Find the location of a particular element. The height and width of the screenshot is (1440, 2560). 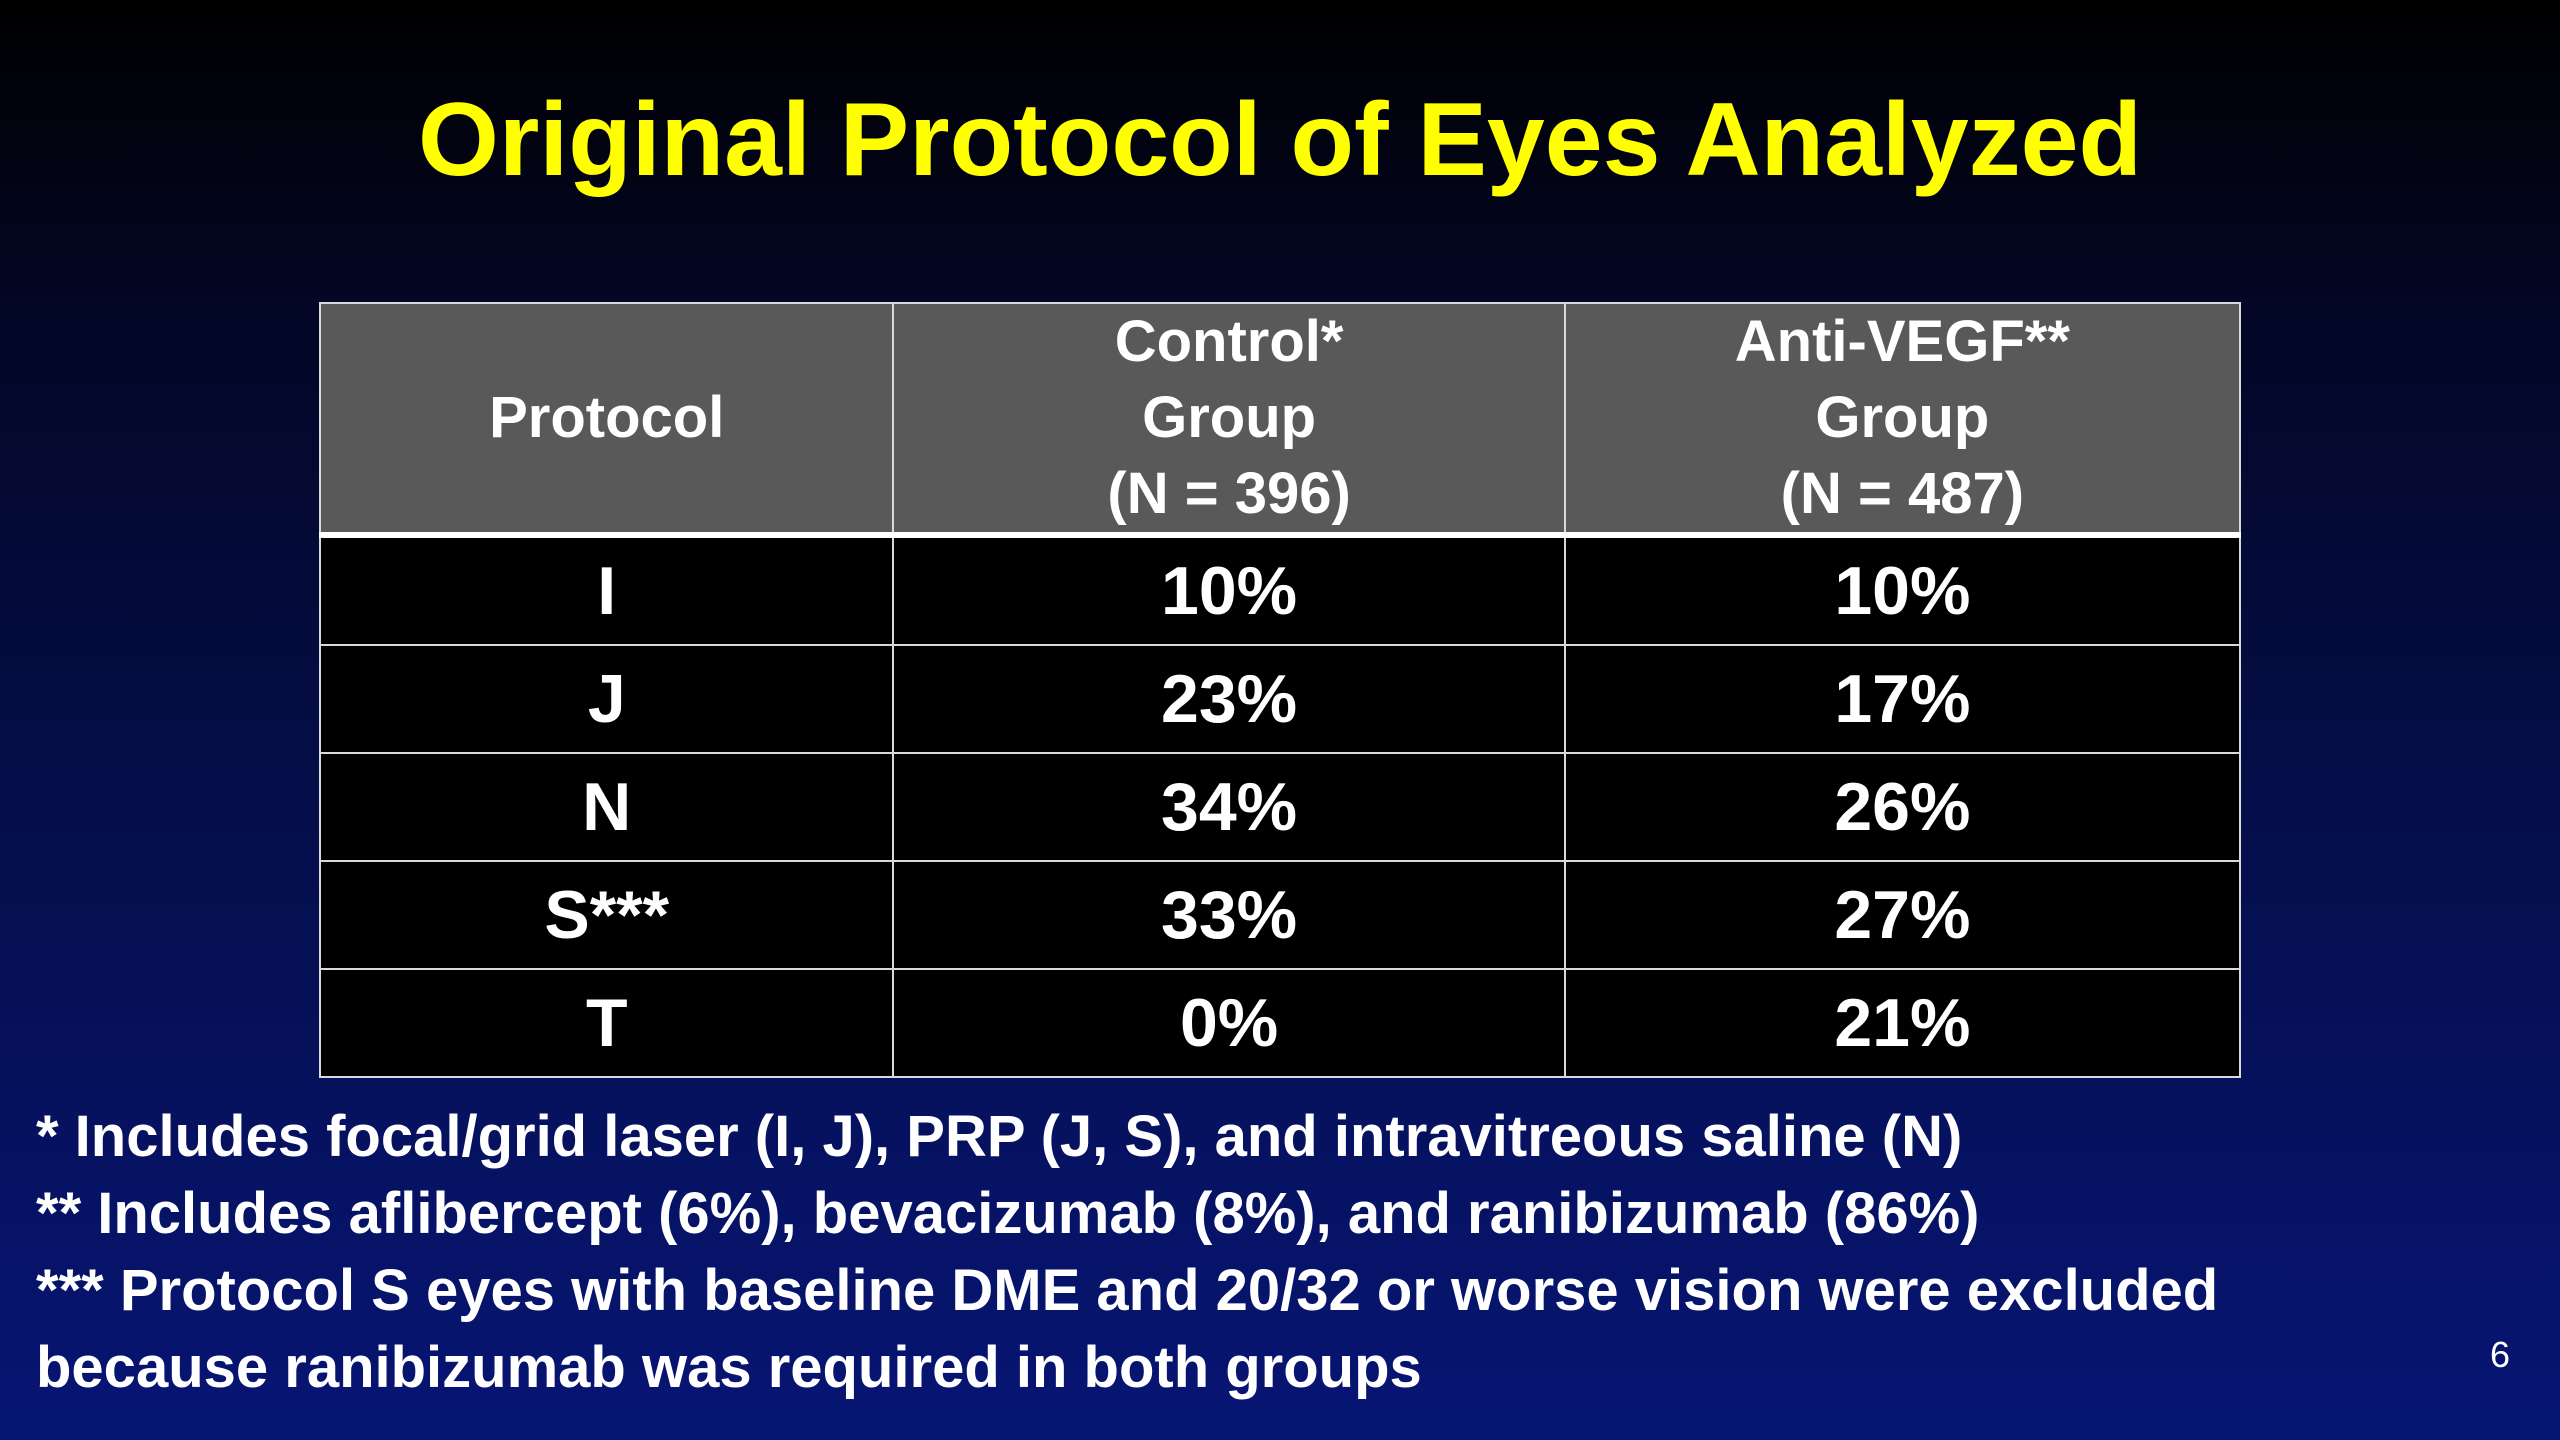

control-value-cell: 10% is located at coordinates (1229, 590).